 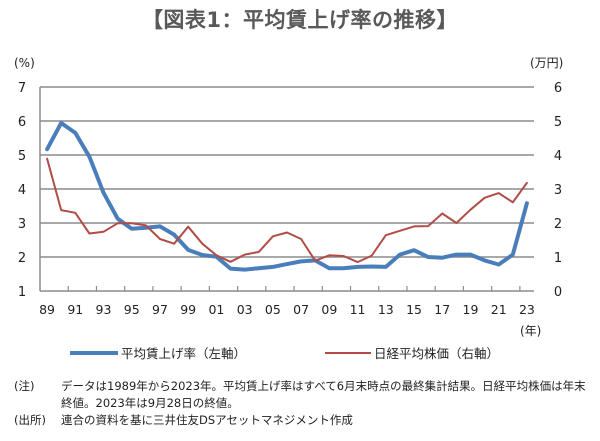 I want to click on x-tick-label: 13, so click(x=386, y=309).